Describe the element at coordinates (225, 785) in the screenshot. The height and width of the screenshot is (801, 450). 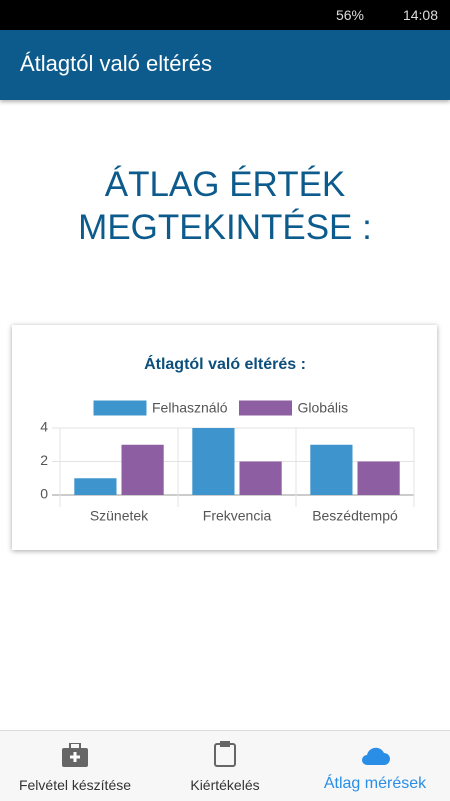
I see `nav-label: Kiértékelés` at that location.